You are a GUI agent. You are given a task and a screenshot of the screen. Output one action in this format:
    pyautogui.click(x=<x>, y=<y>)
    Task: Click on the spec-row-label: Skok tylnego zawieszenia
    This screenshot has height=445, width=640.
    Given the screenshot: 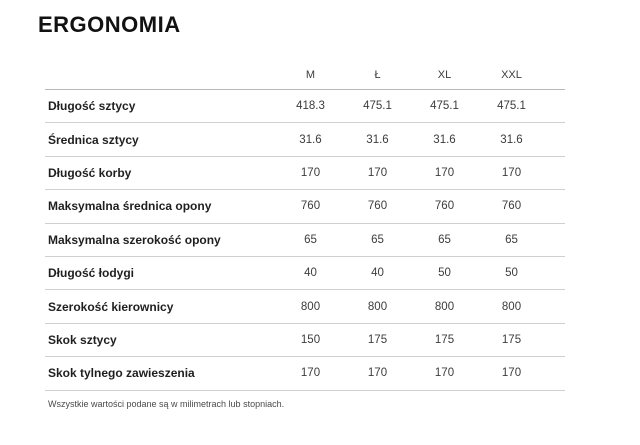 What is the action you would take?
    pyautogui.click(x=121, y=373)
    